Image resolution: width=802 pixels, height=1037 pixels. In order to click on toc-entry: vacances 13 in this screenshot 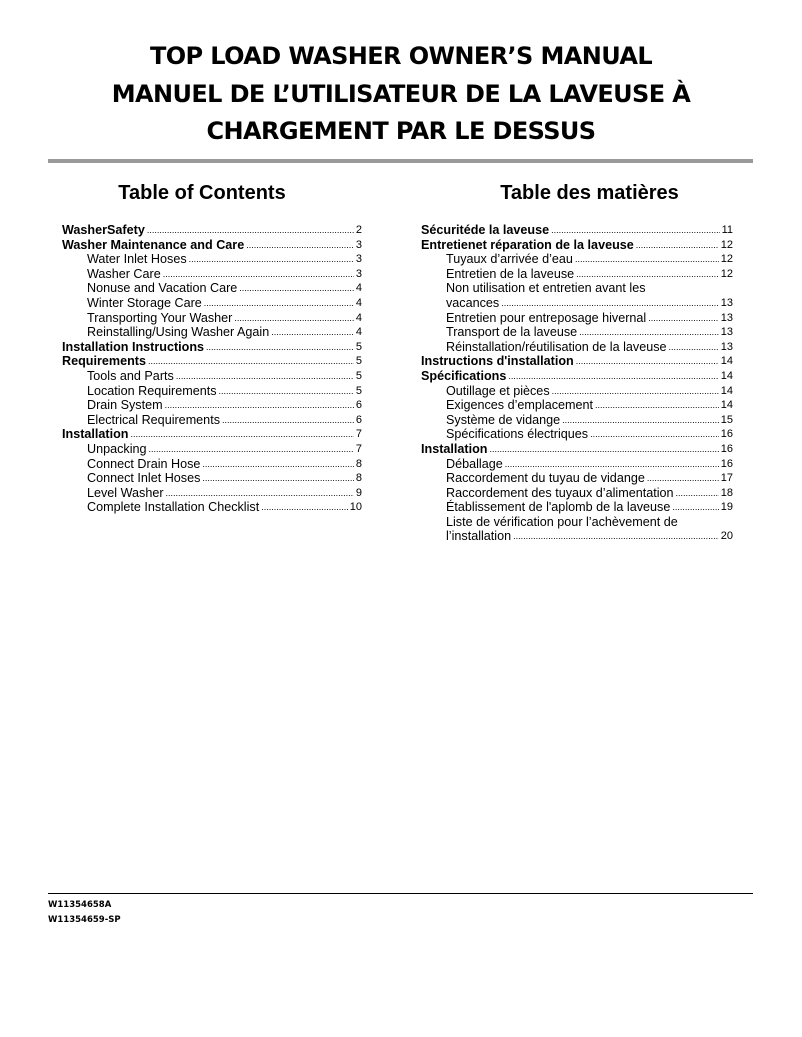, I will do `click(577, 303)`.